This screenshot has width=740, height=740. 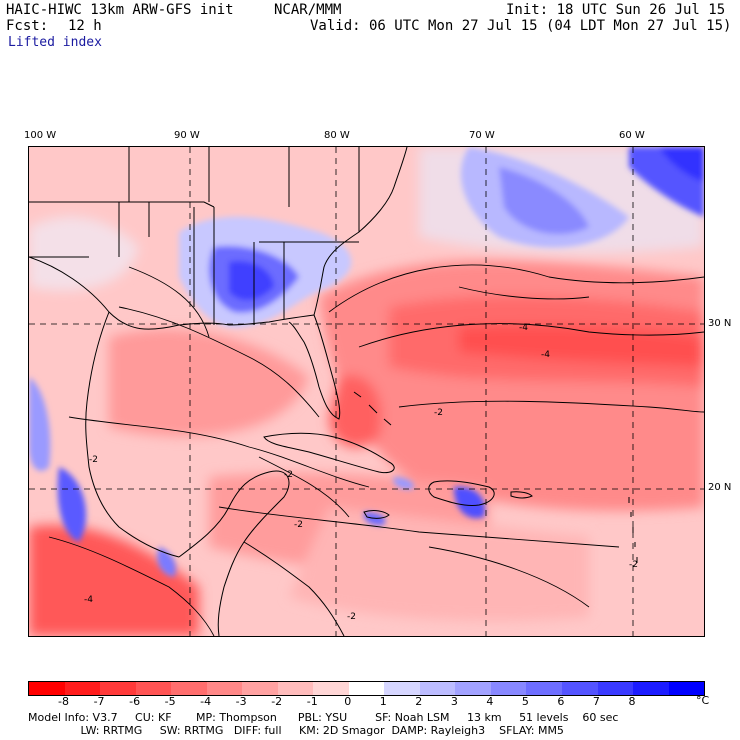 What do you see at coordinates (490, 701) in the screenshot?
I see `colorbar-tick-label: 4` at bounding box center [490, 701].